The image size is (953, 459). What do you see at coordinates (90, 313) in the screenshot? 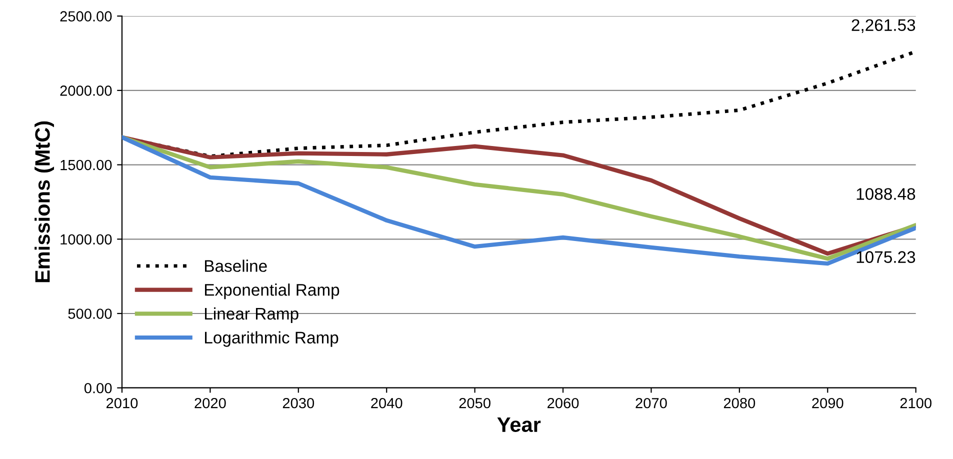
I see `y-tick-label: 500.00` at bounding box center [90, 313].